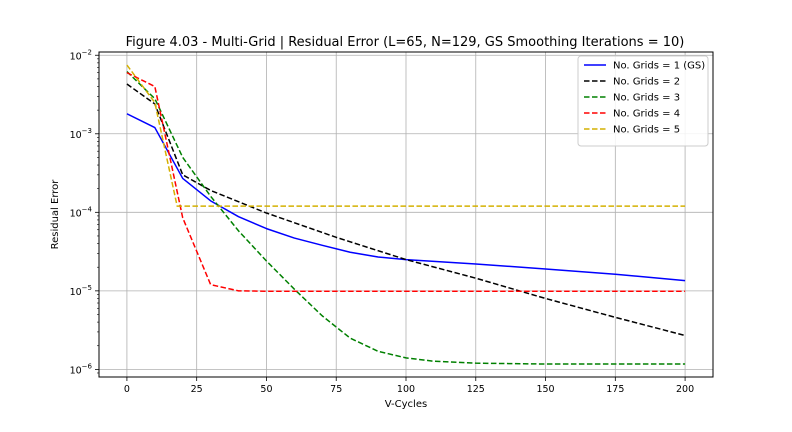  I want to click on x-tick-label: 125, so click(476, 389).